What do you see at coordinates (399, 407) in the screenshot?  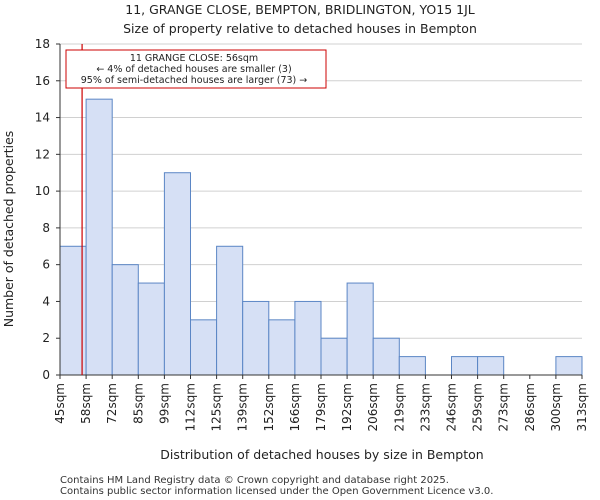 I see `x-tick-label: 219sqm` at bounding box center [399, 407].